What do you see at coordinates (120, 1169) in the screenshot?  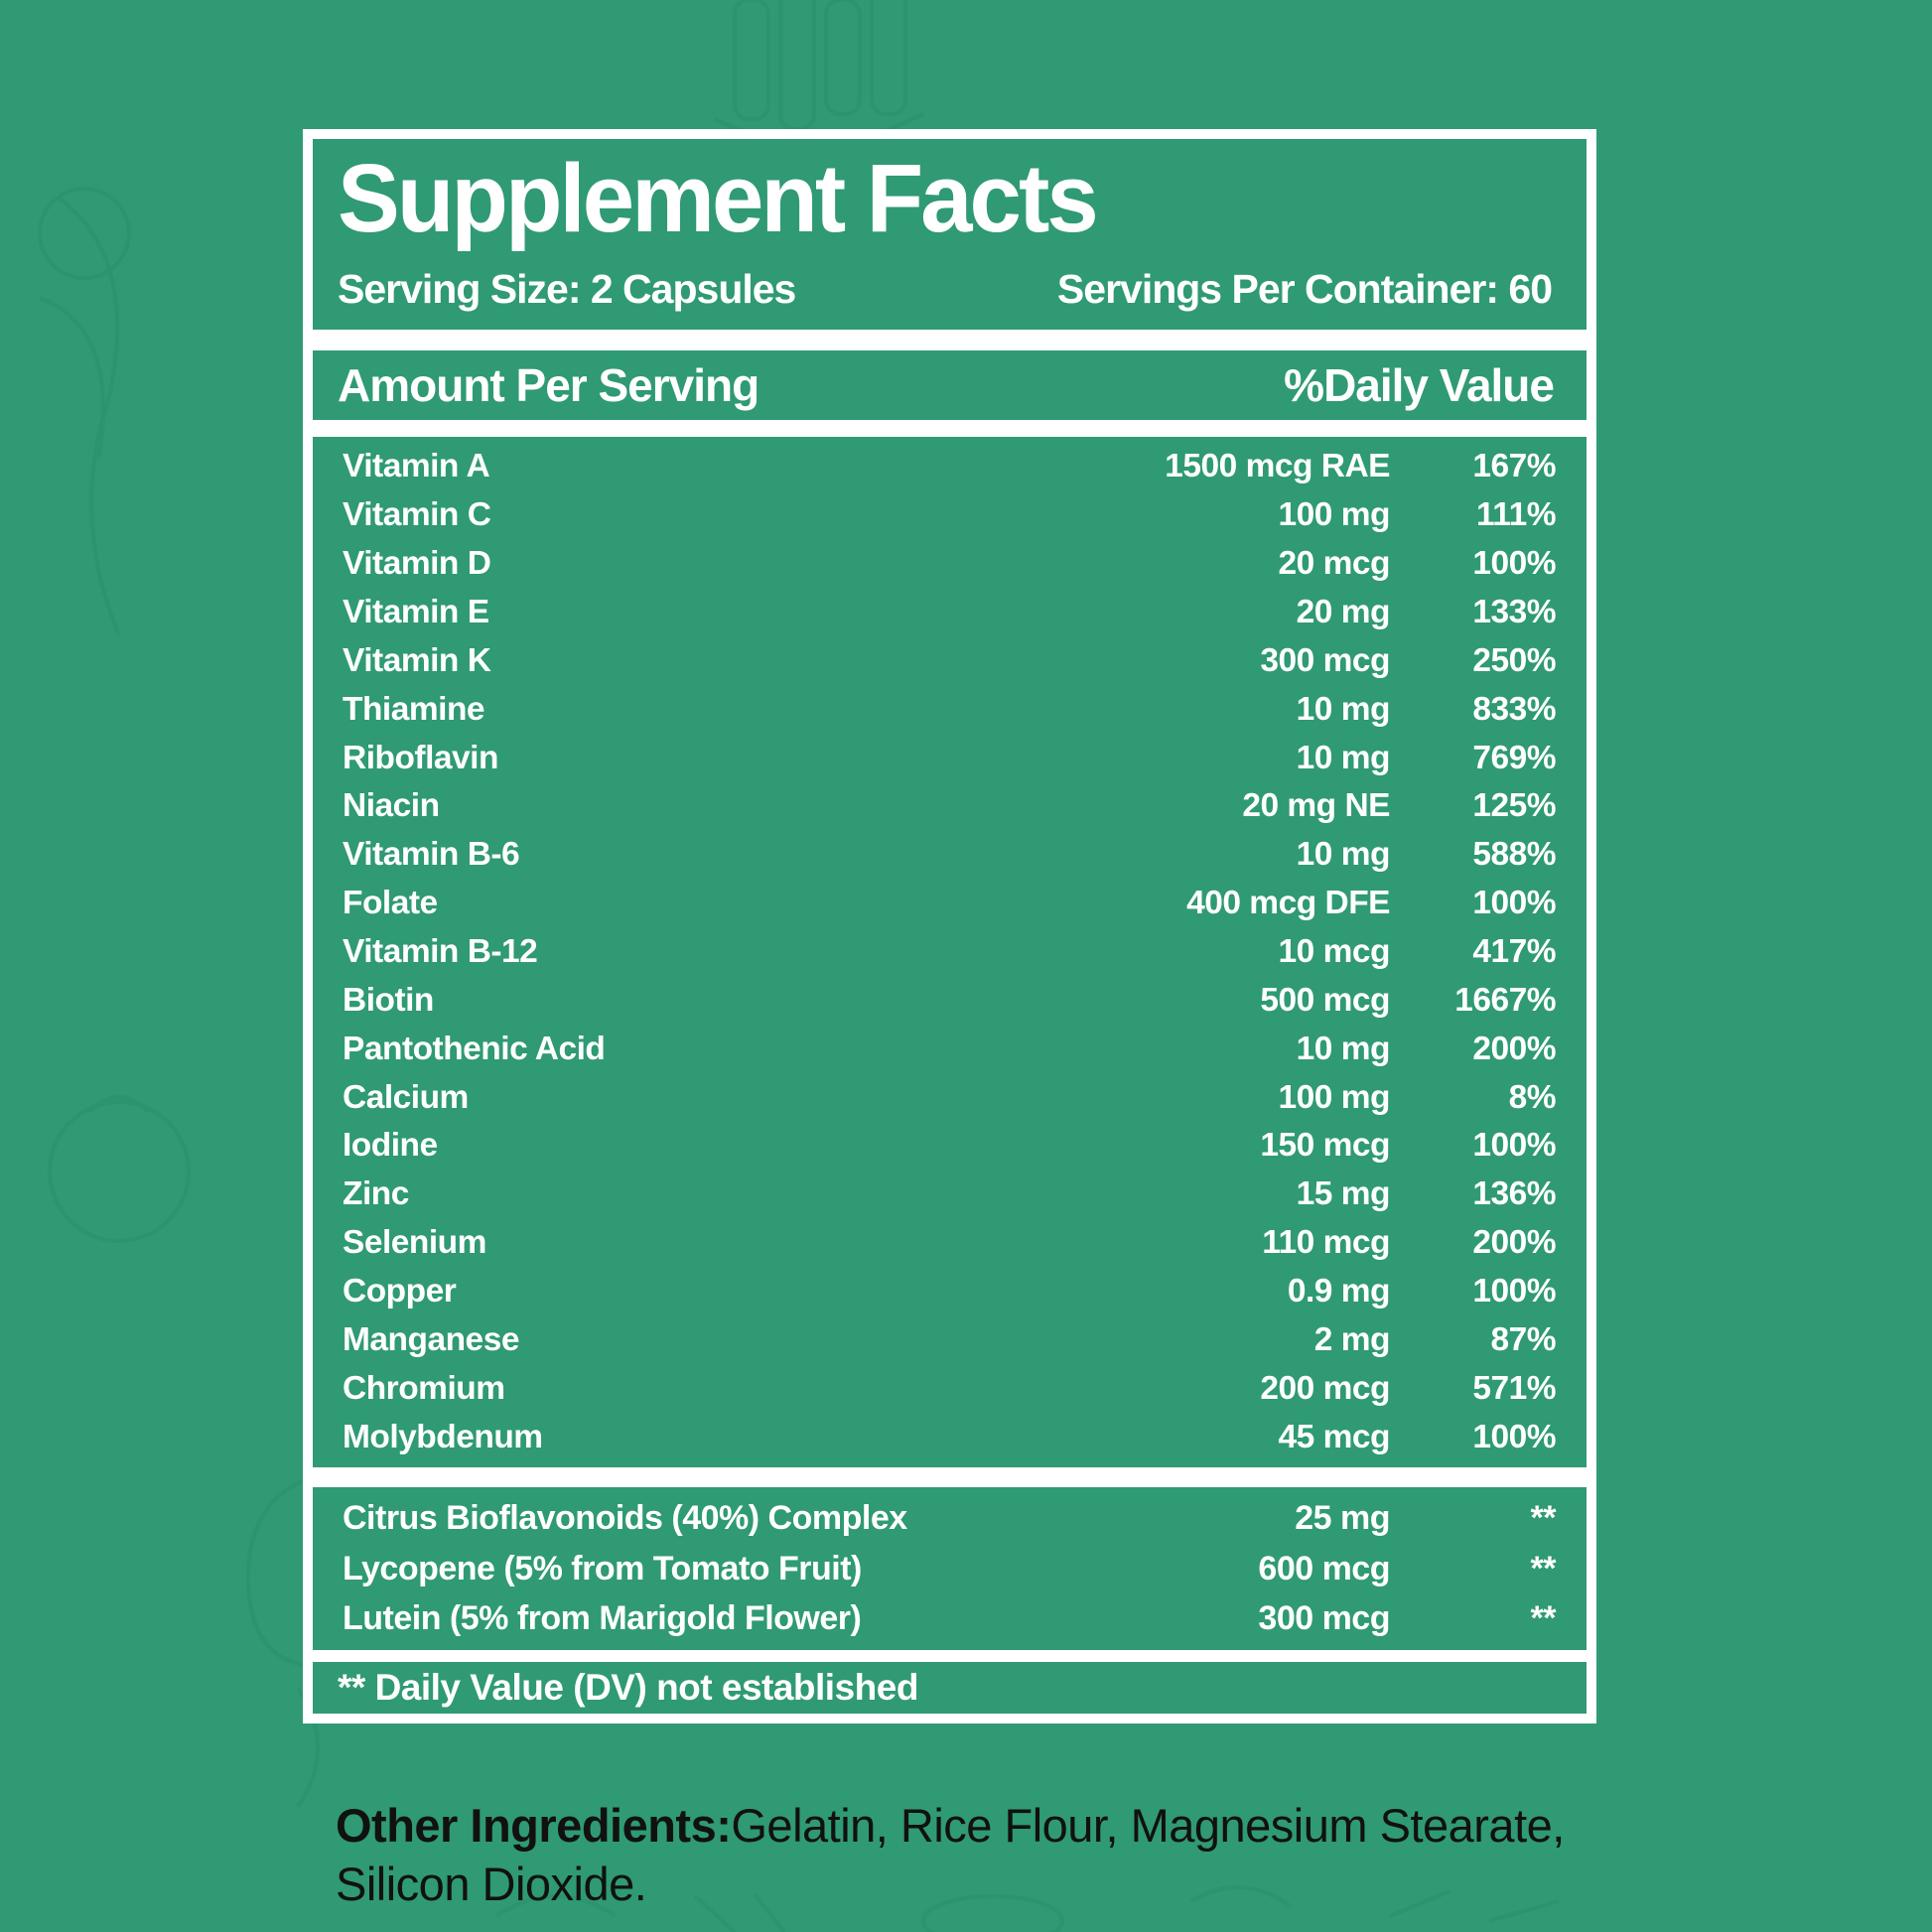 I see `tomato-sketch-icon` at bounding box center [120, 1169].